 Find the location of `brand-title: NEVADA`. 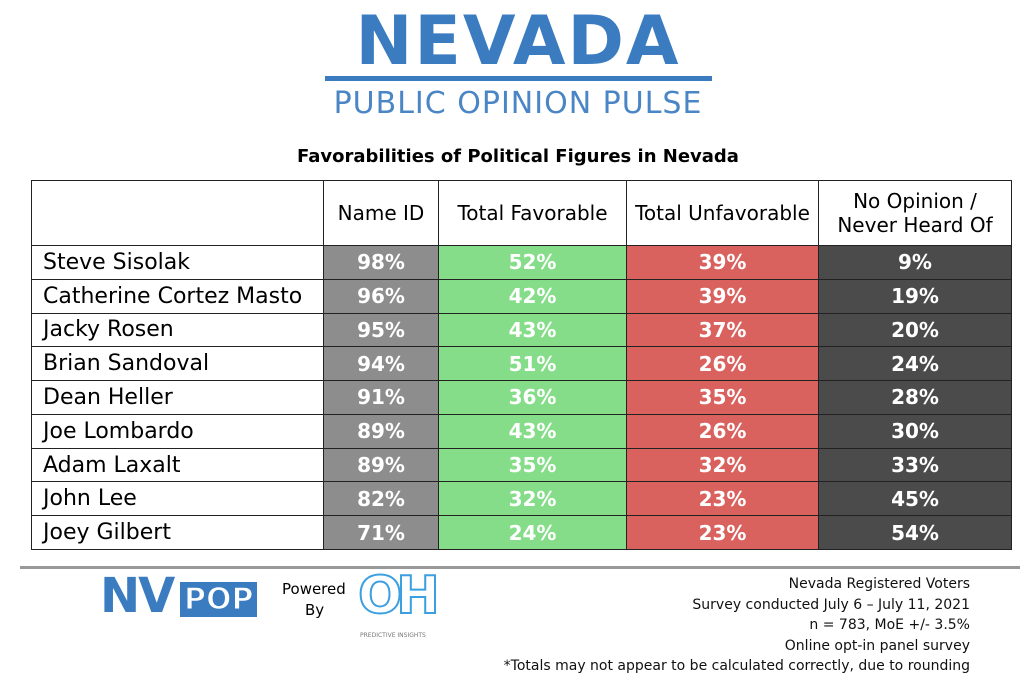

brand-title: NEVADA is located at coordinates (518, 41).